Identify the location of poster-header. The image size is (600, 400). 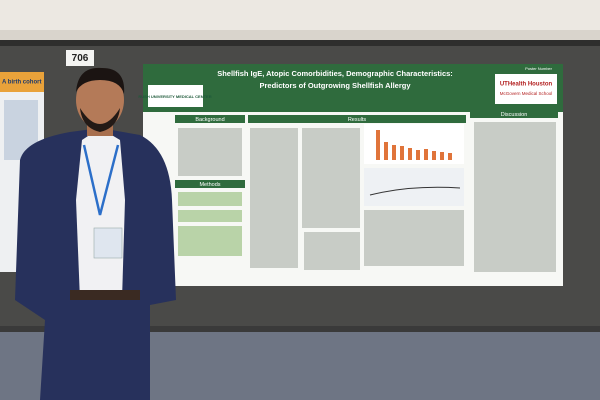
(353, 88).